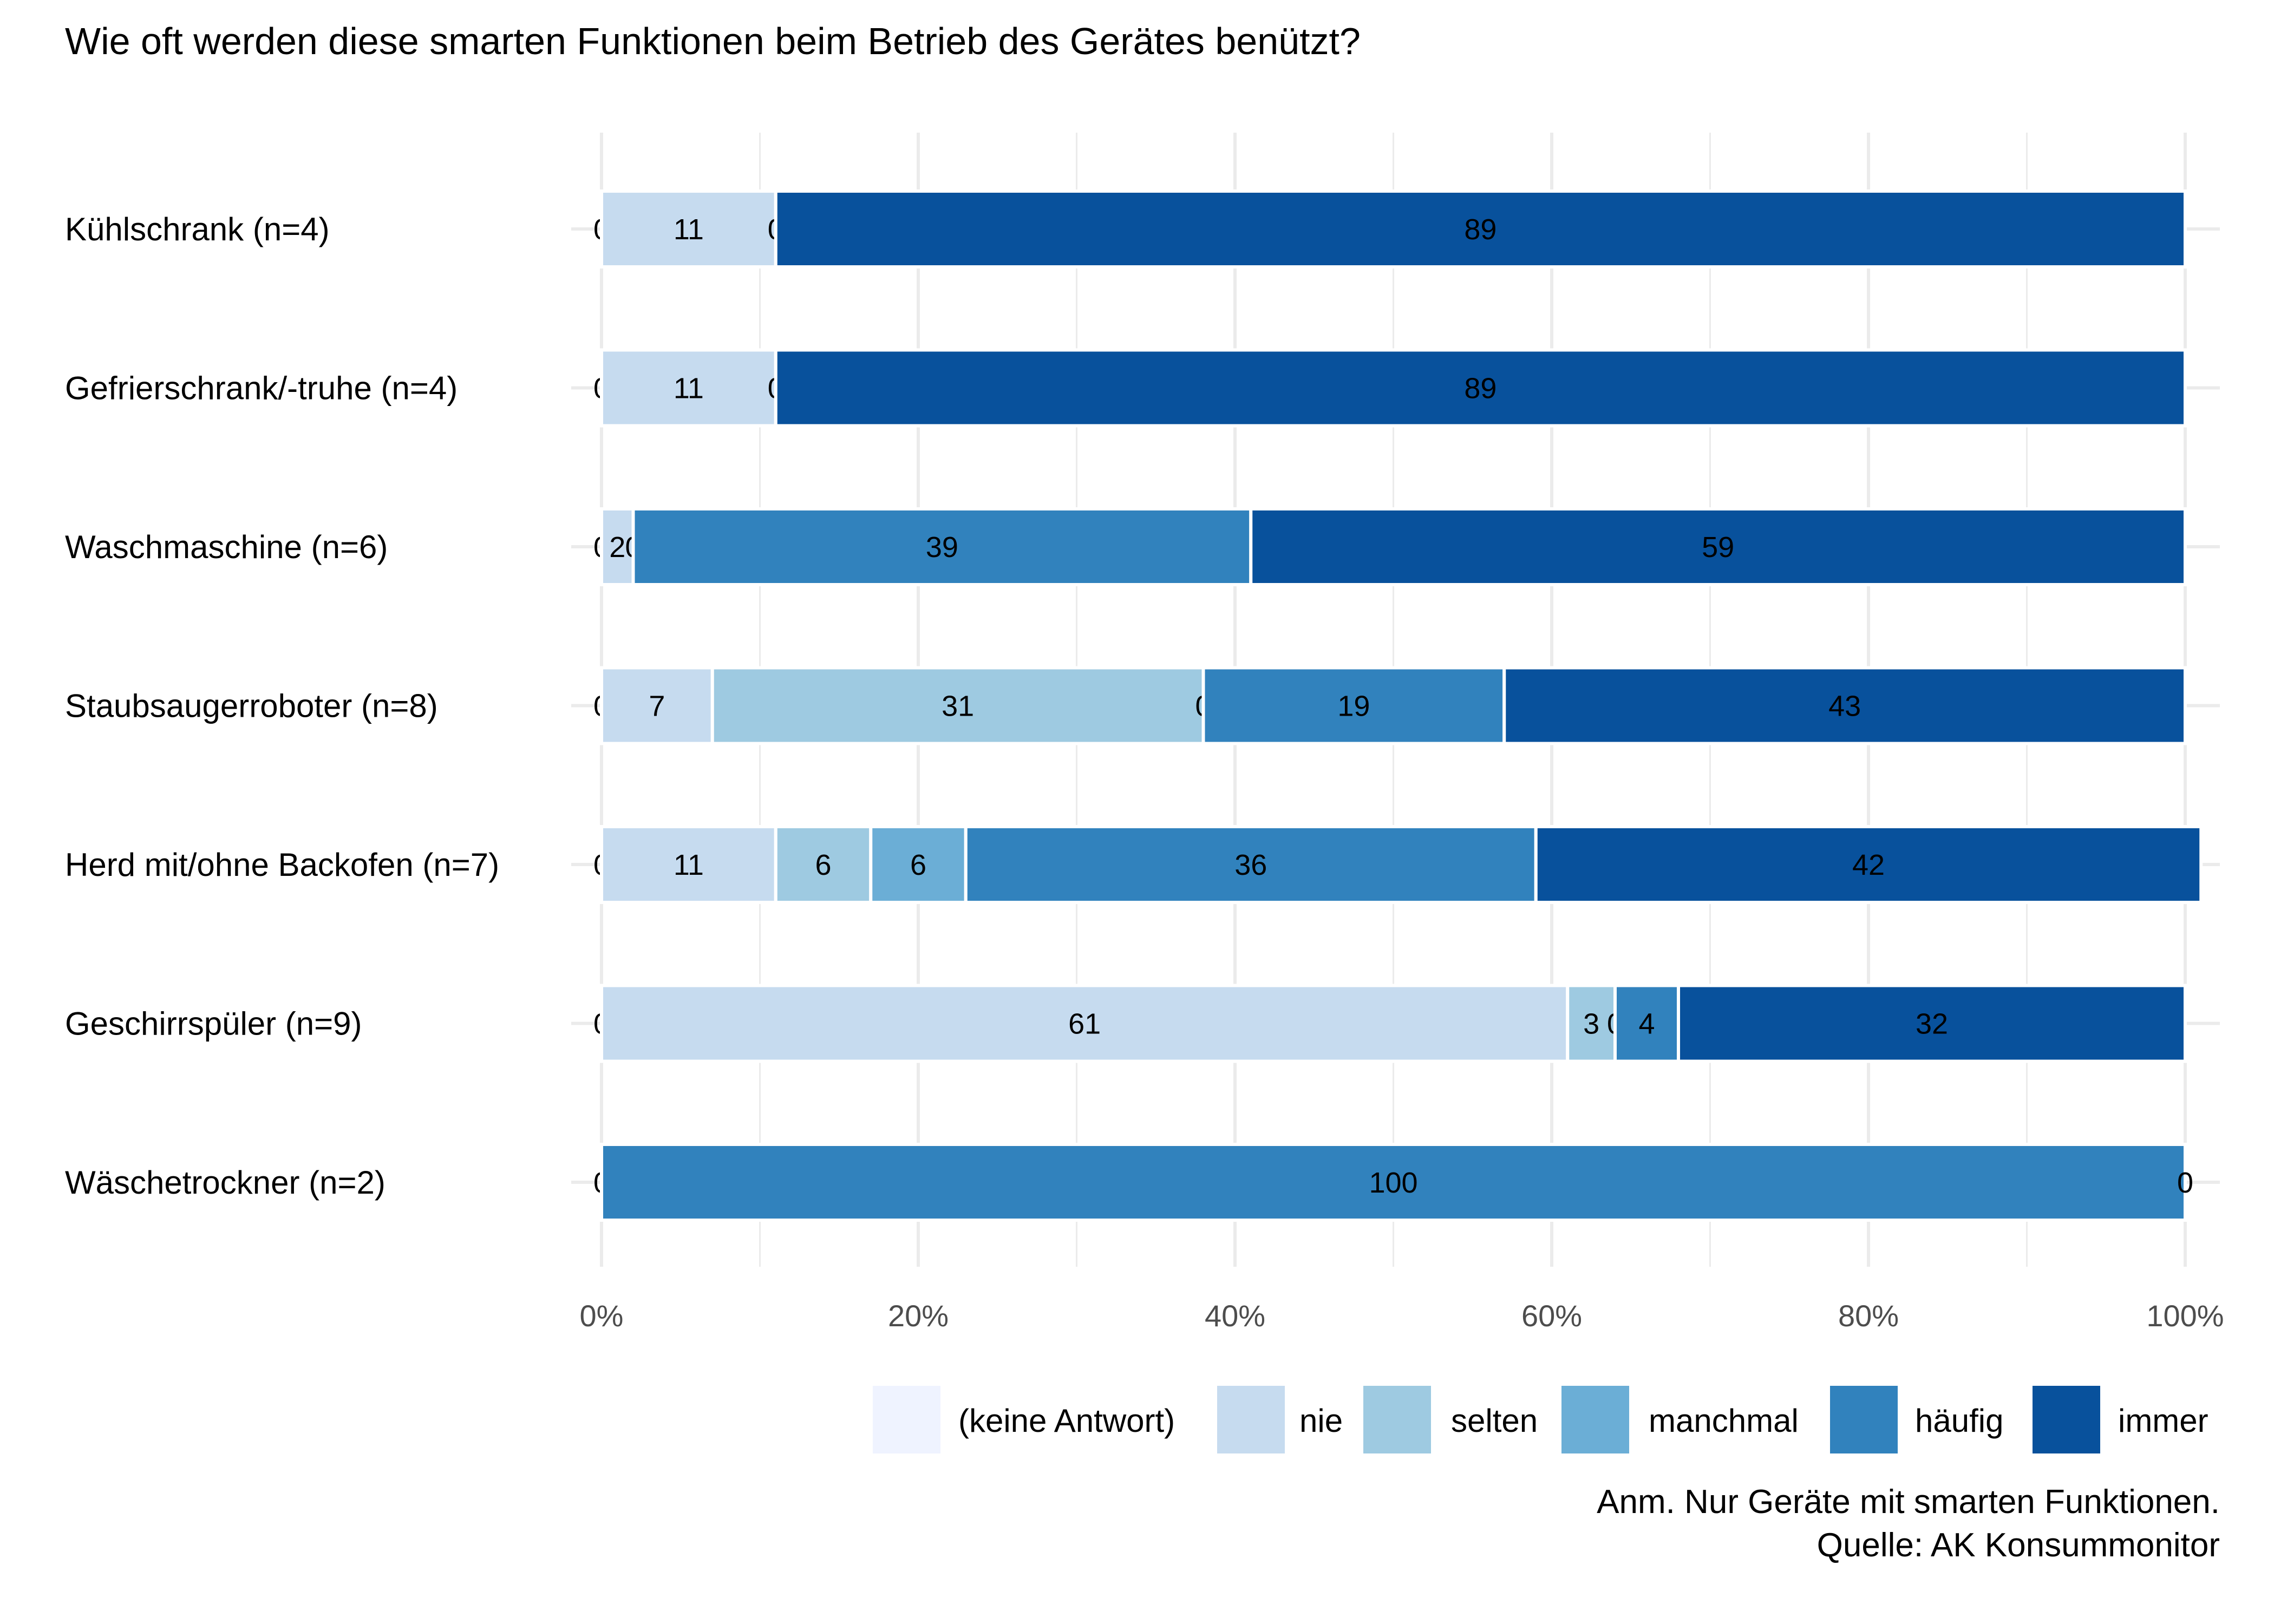 The width and height of the screenshot is (2274, 1624). I want to click on data-label: 43, so click(1845, 706).